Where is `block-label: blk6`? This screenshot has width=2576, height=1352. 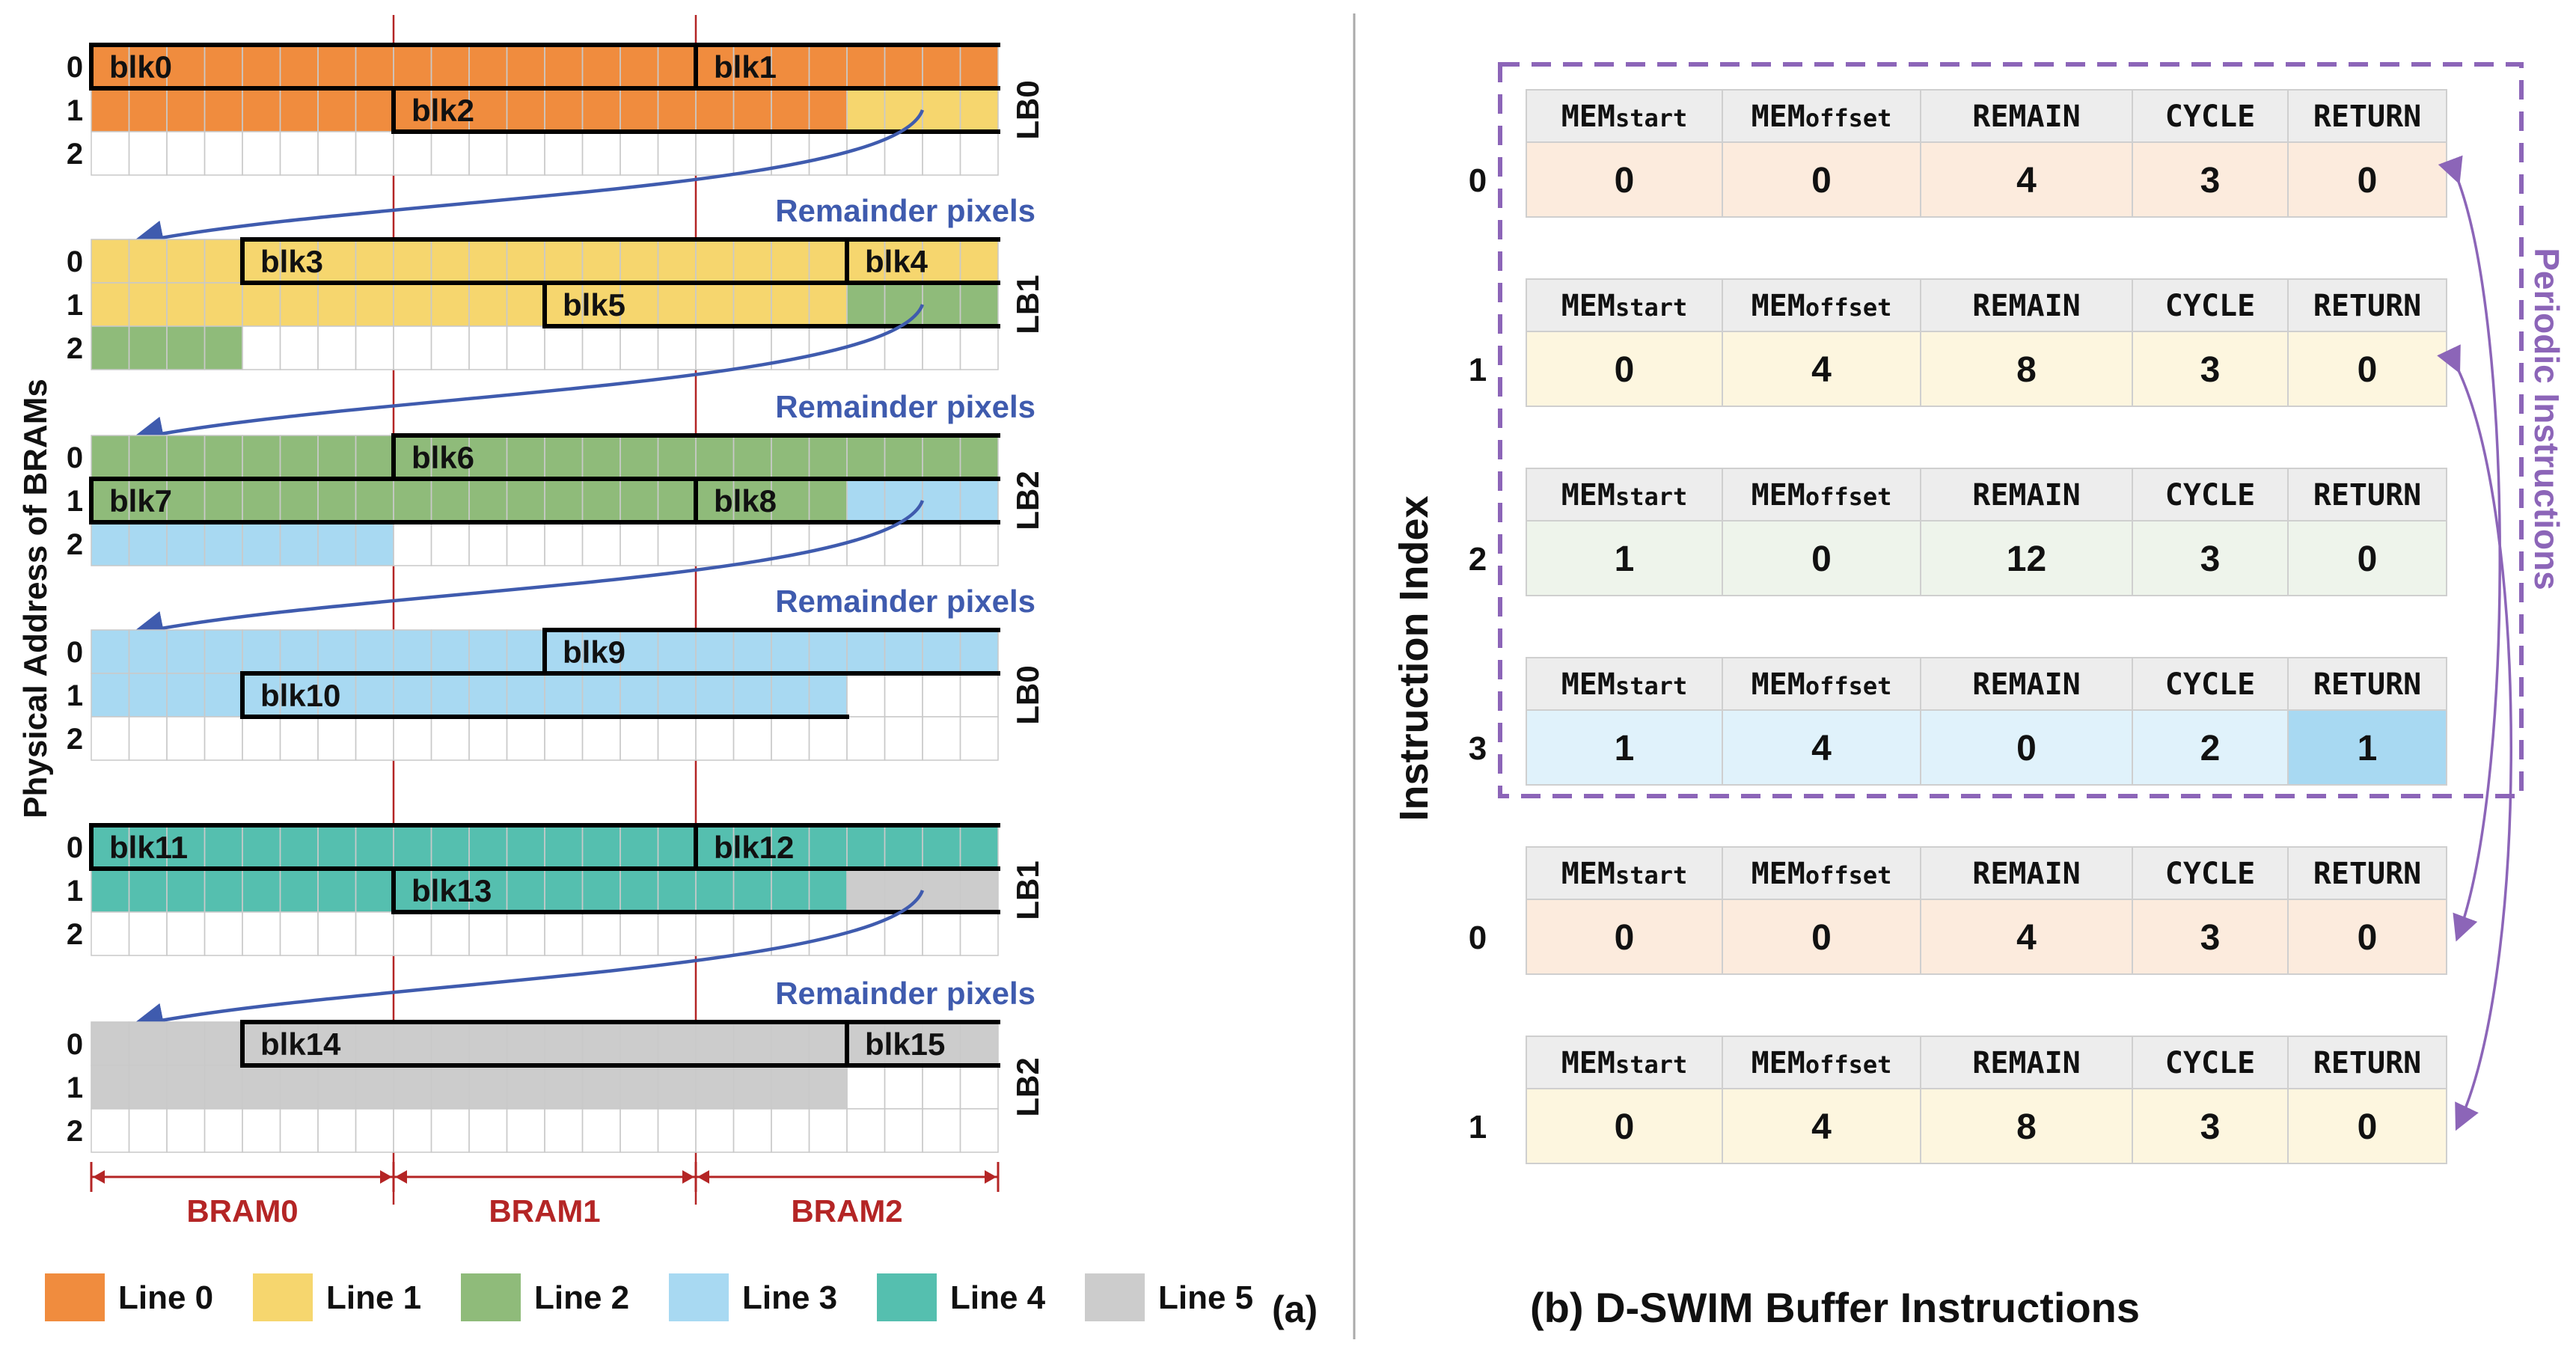 block-label: blk6 is located at coordinates (443, 457).